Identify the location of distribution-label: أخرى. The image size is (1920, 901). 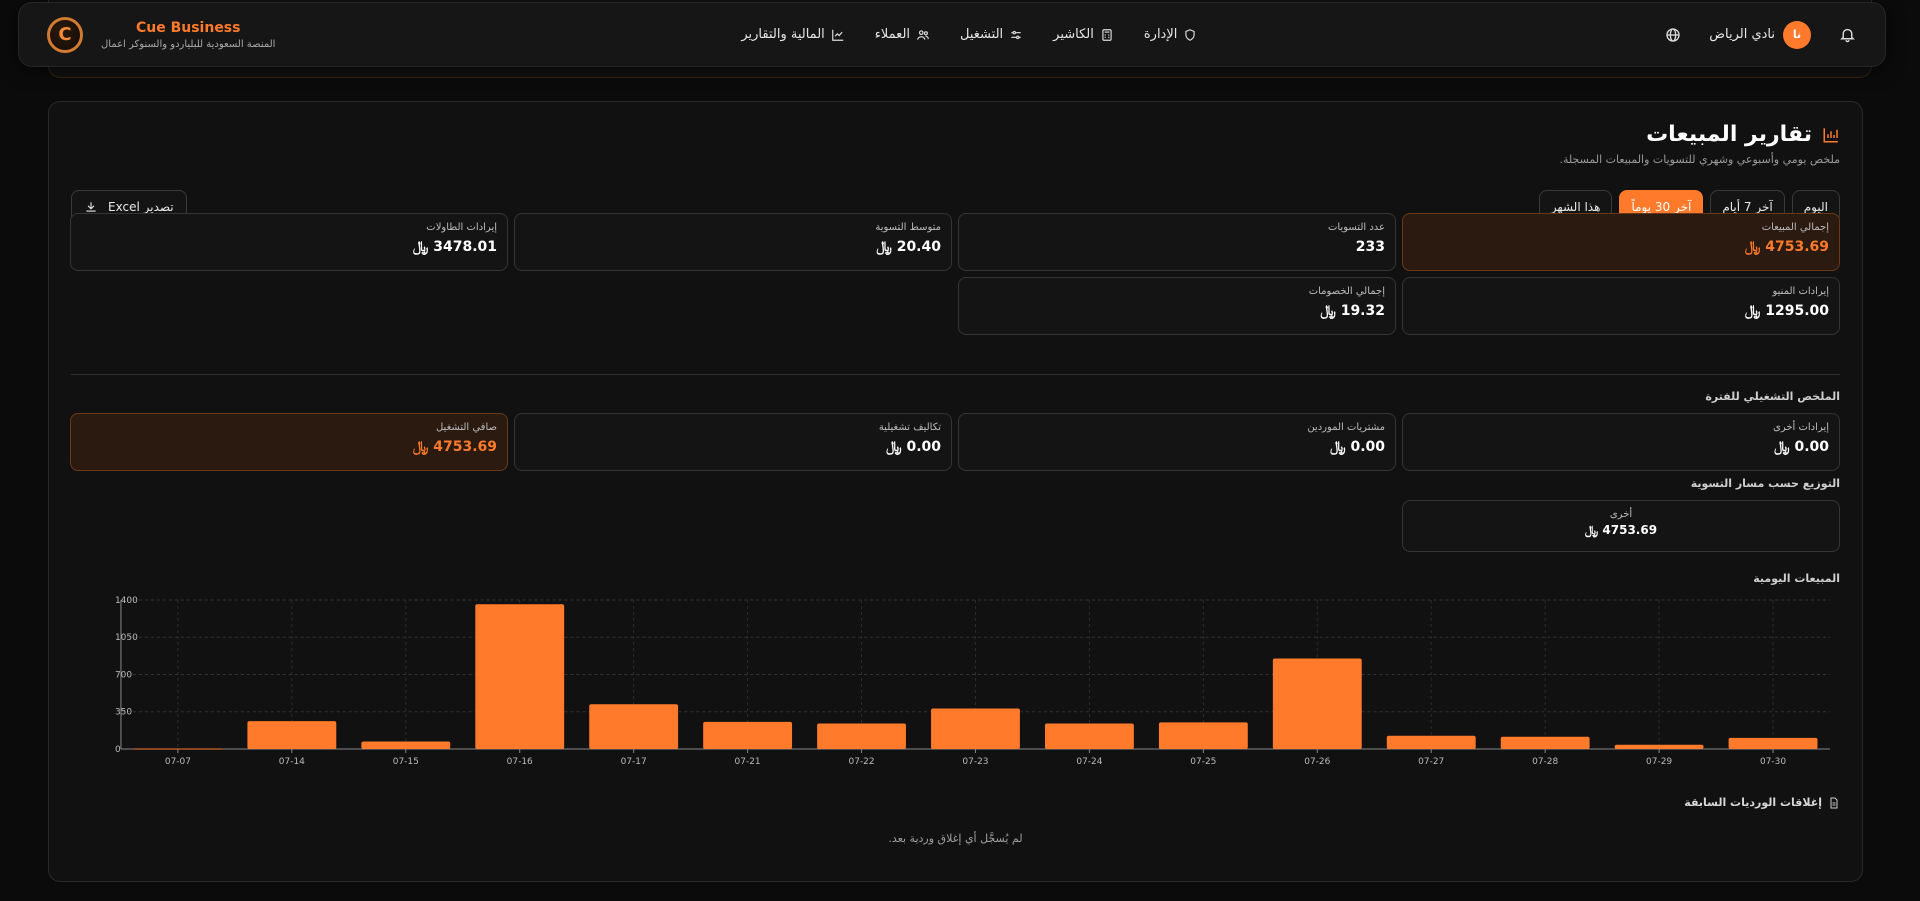
(1621, 514).